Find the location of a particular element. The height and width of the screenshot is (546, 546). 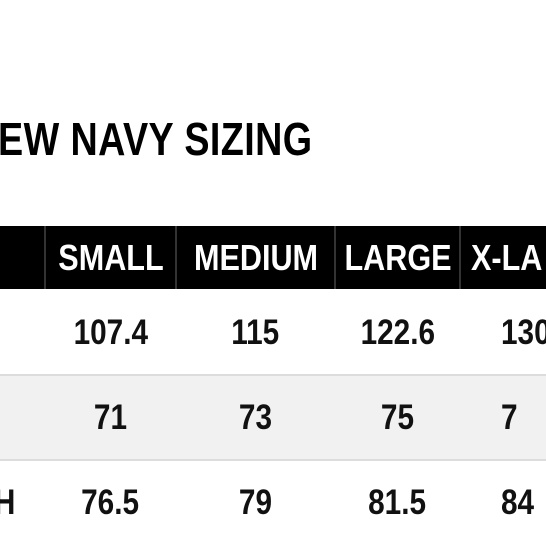

data-cell: 7 is located at coordinates (503, 417).